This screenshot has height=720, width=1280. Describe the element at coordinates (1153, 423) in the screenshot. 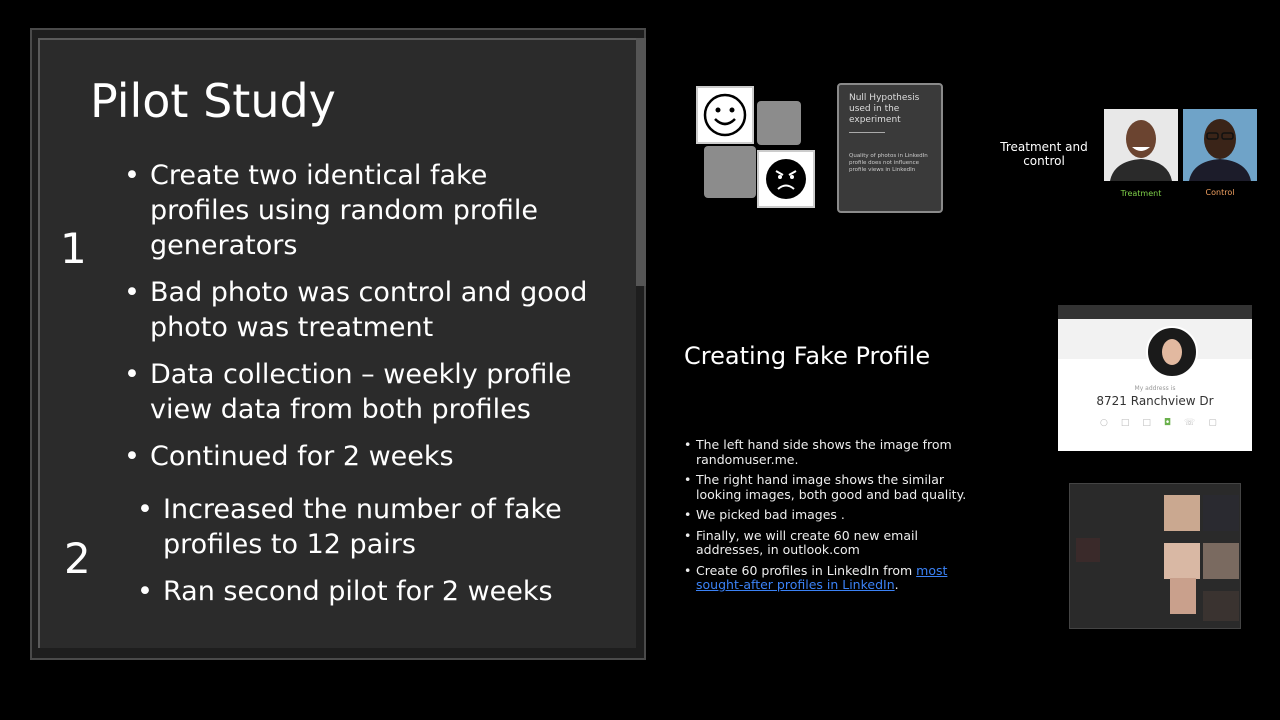

I see `calendar-icon: □` at that location.